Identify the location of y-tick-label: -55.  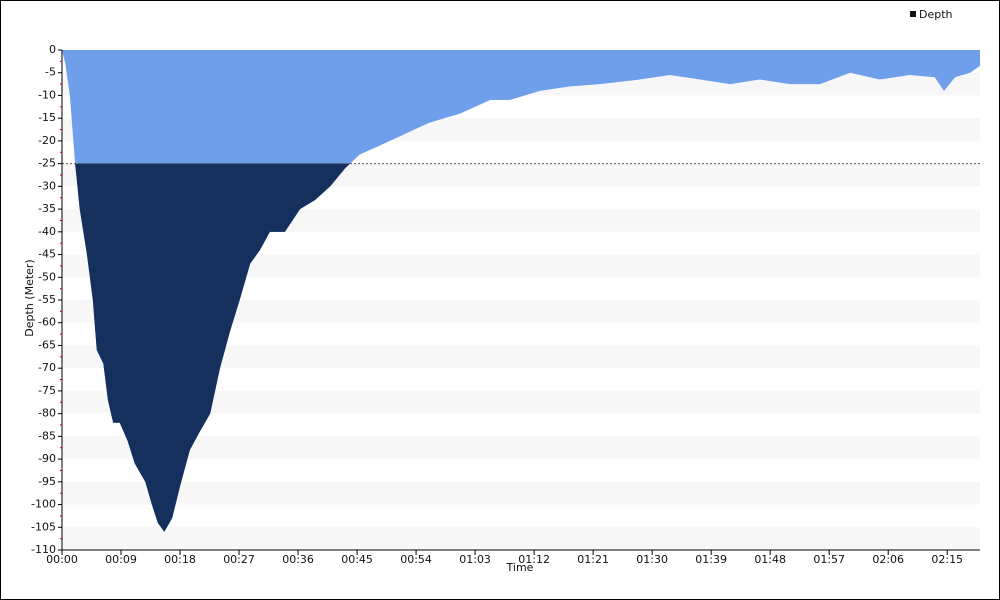
(47, 299).